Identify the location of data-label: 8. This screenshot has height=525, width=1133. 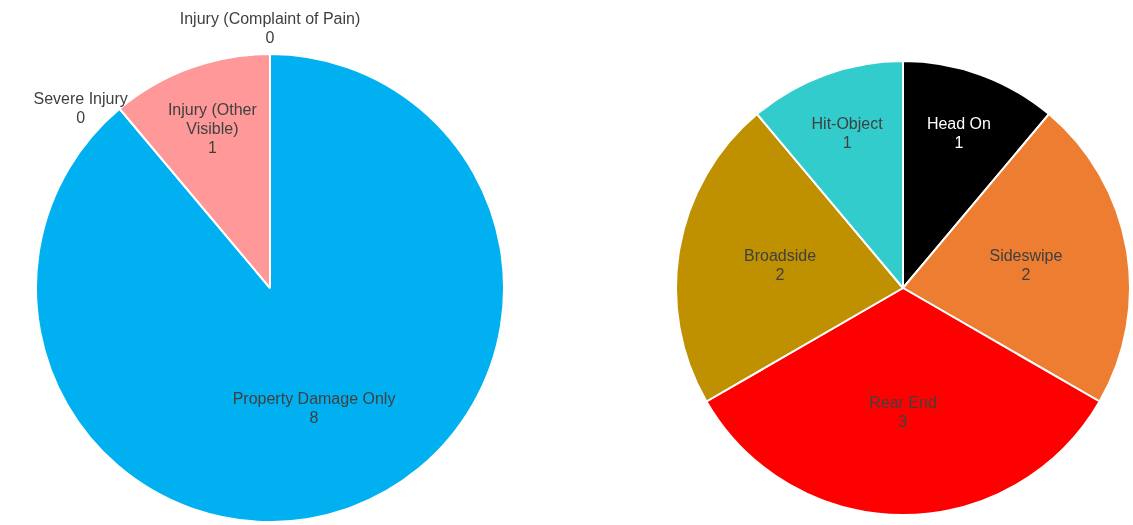
(314, 417).